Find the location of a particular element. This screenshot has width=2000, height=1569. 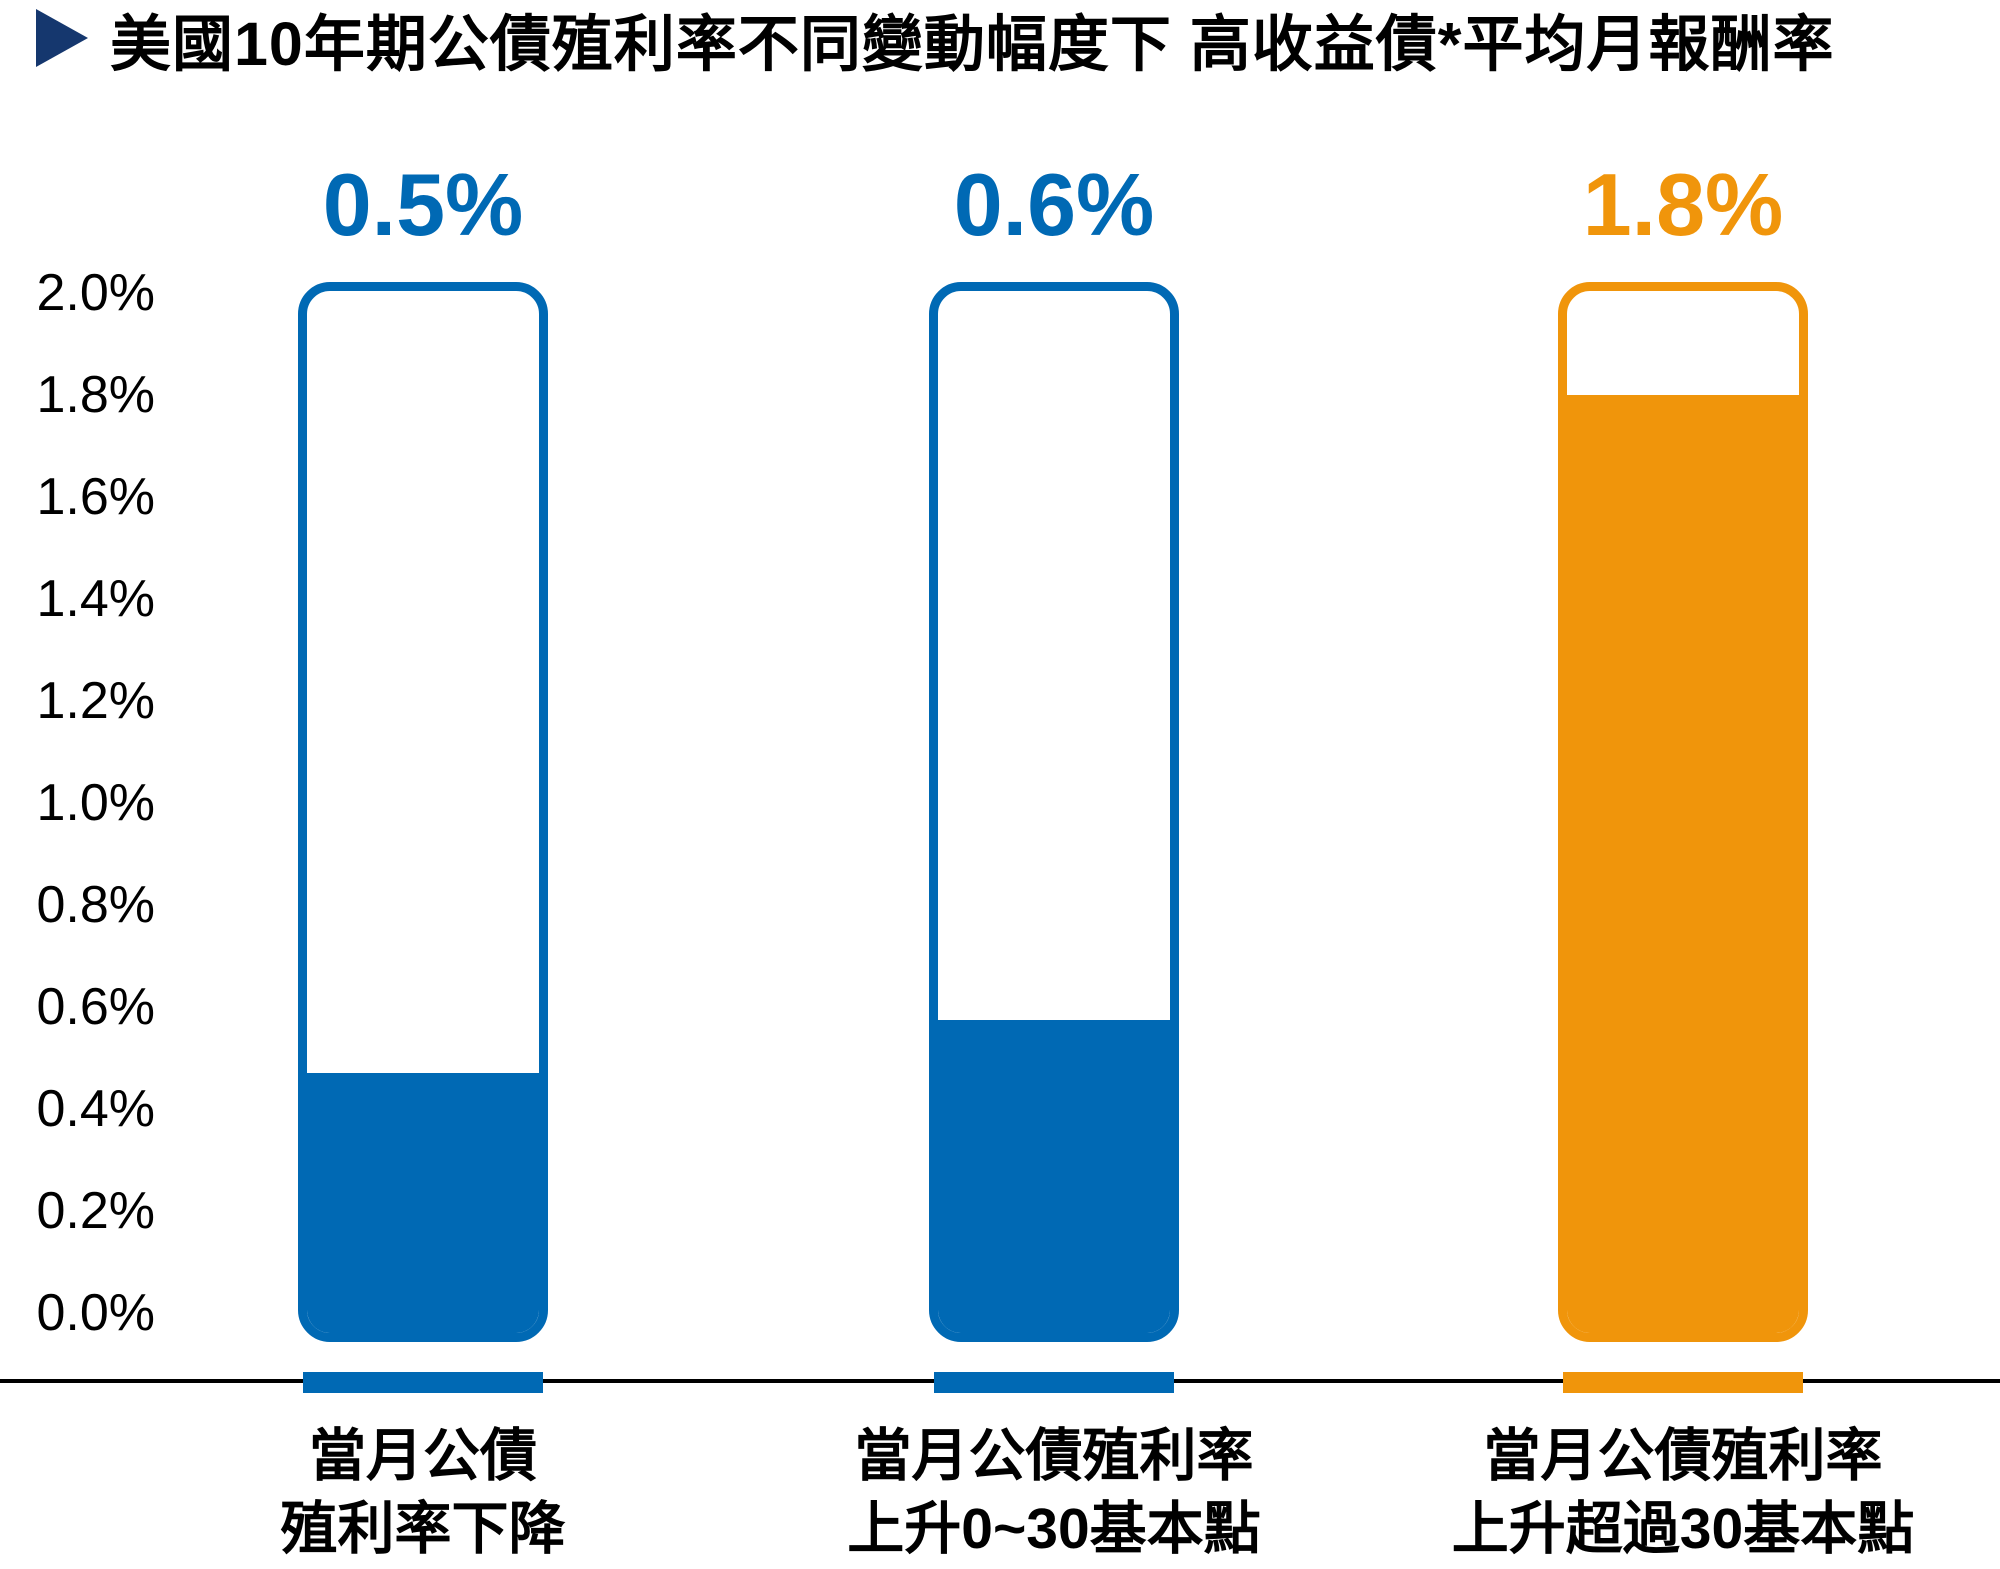

y-axis-tick-label: 1.6% is located at coordinates (95, 497).